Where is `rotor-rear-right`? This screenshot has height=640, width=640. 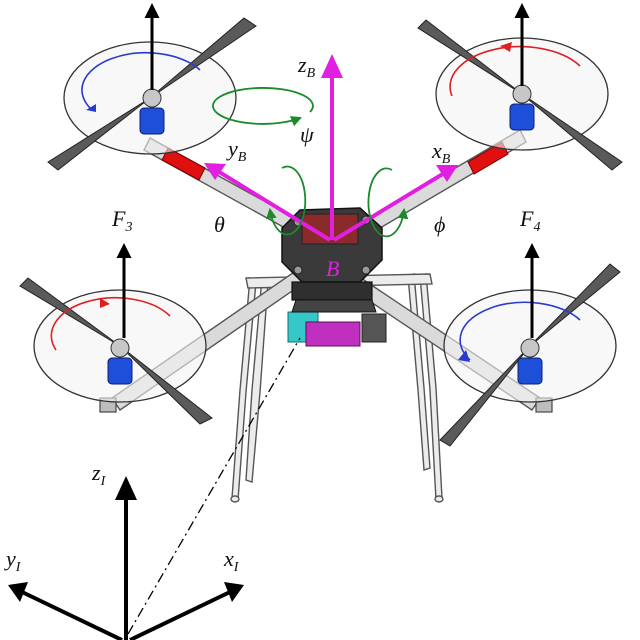
rotor-rear-right is located at coordinates (530, 355).